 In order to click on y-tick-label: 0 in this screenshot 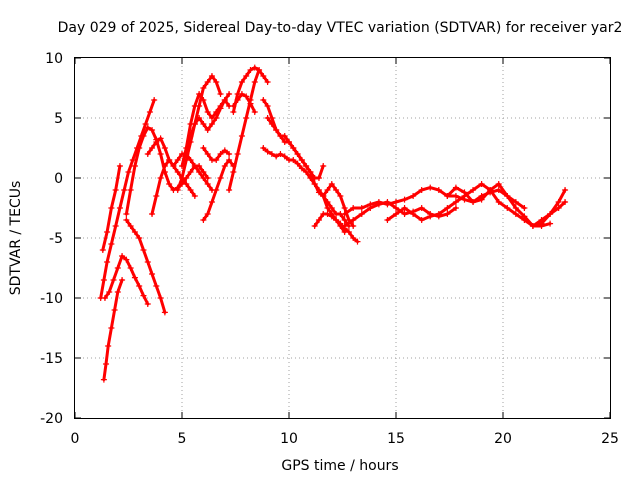, I will do `click(58, 179)`.